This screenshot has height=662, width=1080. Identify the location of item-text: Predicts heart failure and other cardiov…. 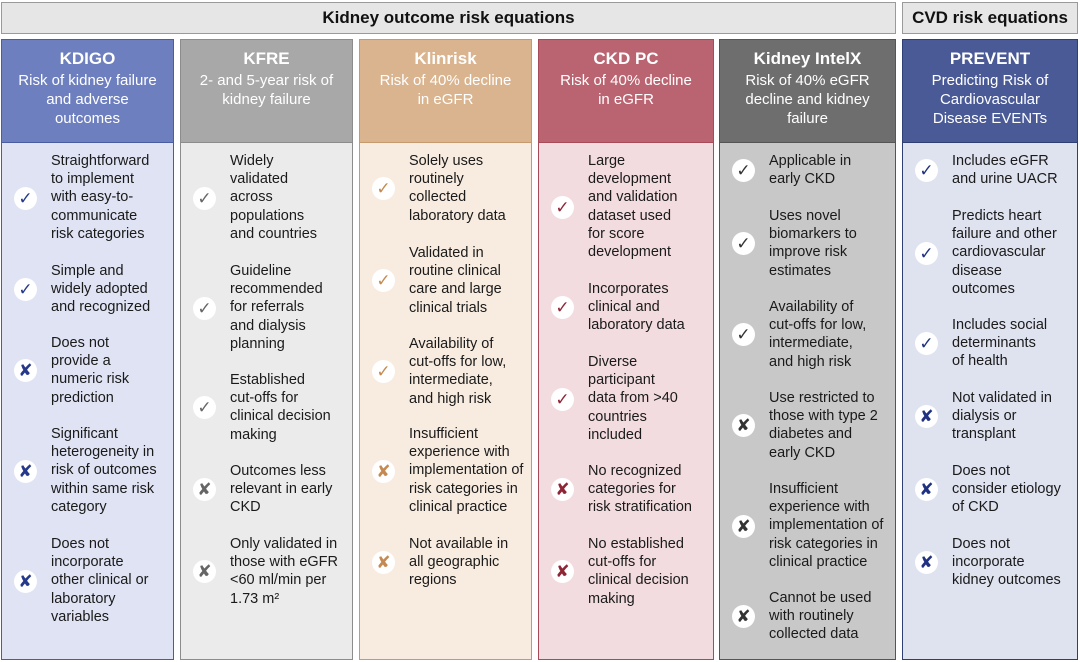
(1004, 252).